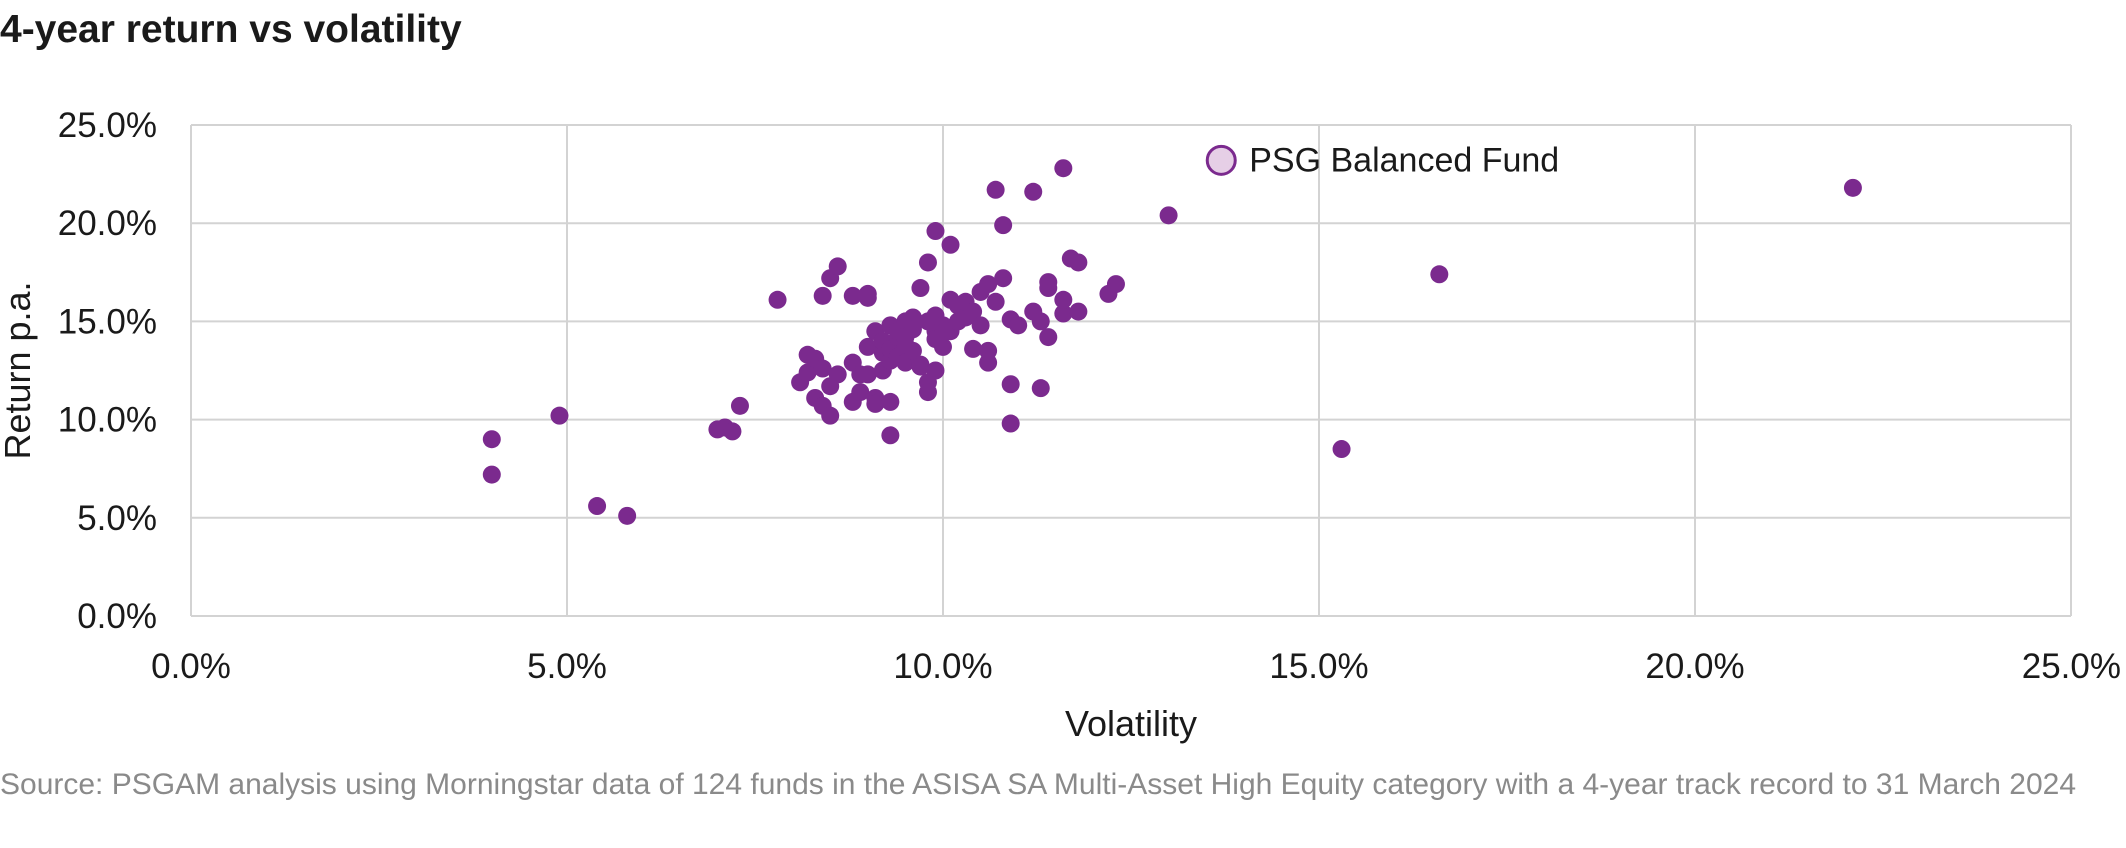 Image resolution: width=2126 pixels, height=848 pixels. What do you see at coordinates (1318, 666) in the screenshot?
I see `x-tick-label: 15.0%` at bounding box center [1318, 666].